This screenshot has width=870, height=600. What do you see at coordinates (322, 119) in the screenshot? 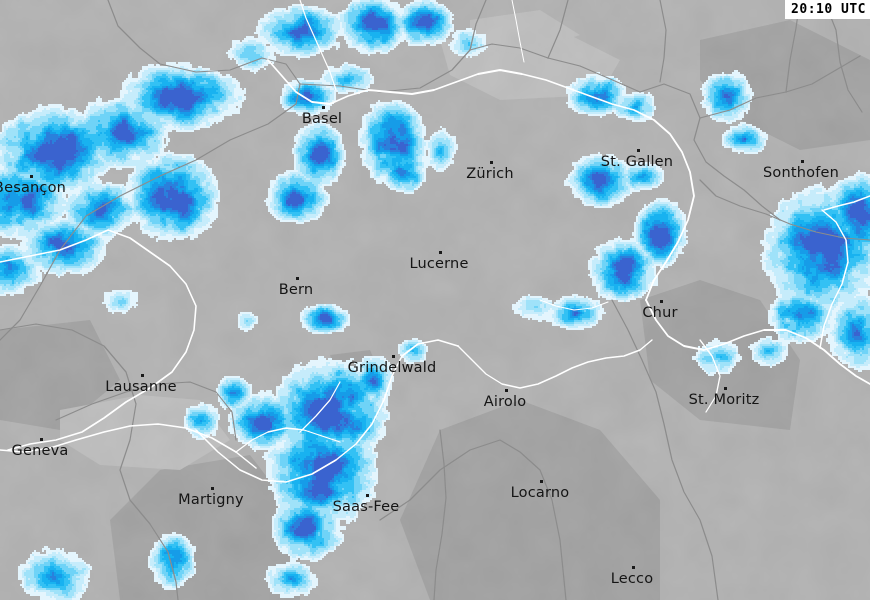
I see `city-name: Basel` at bounding box center [322, 119].